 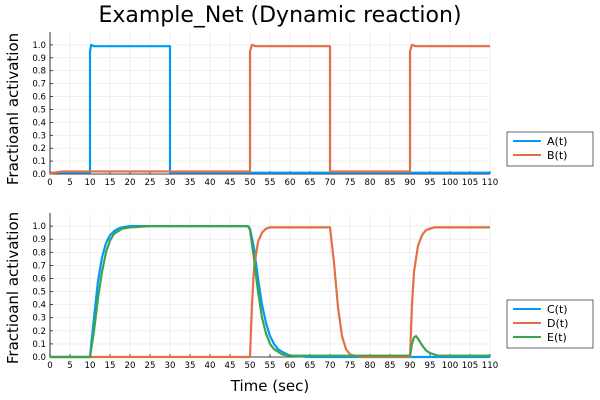 I want to click on legend-label: E(t), so click(x=557, y=337).